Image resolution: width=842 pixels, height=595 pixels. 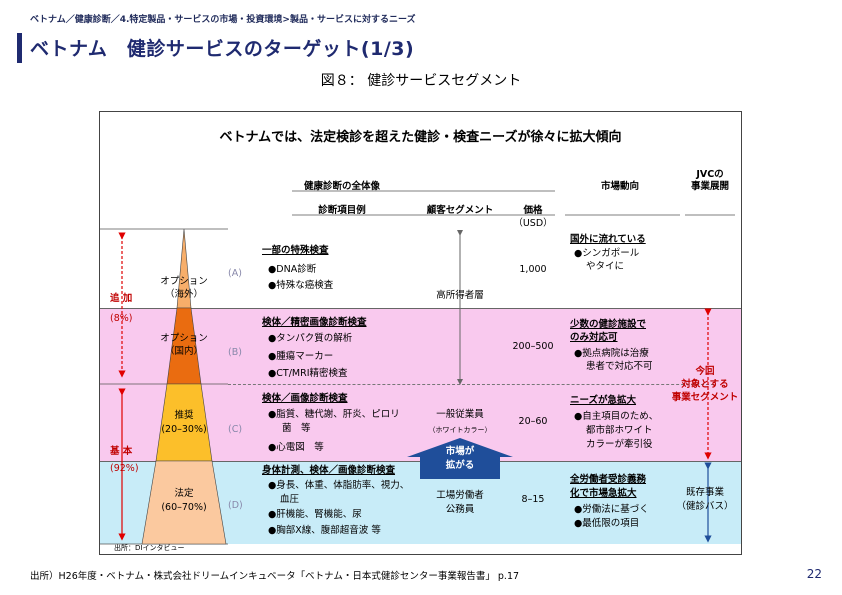 I want to click on header-jvc-l1: JVCの, so click(x=710, y=174).